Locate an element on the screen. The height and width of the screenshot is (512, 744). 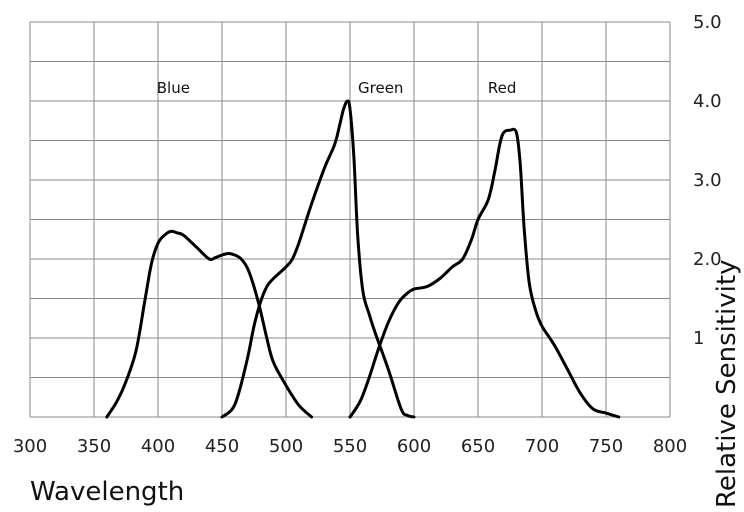
series-red-label: Red is located at coordinates (502, 88).